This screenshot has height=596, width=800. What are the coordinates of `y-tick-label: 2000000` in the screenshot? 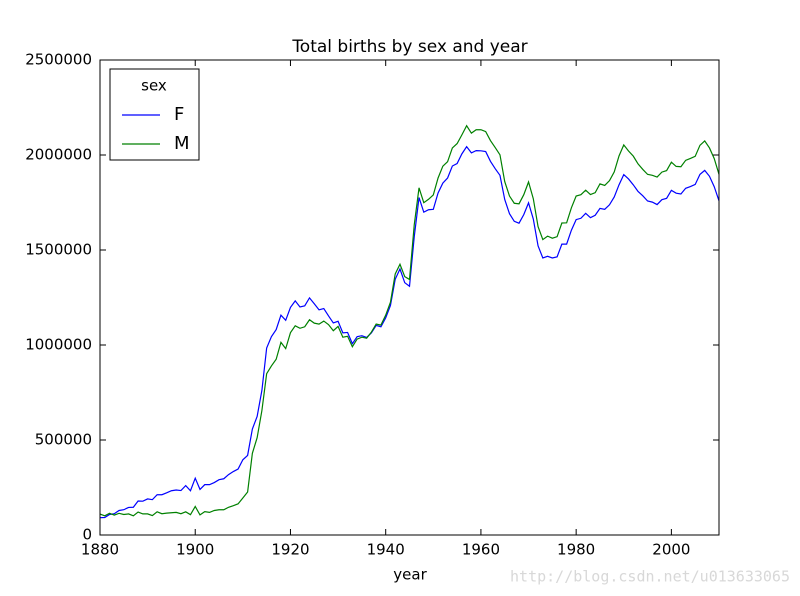 It's located at (58, 155).